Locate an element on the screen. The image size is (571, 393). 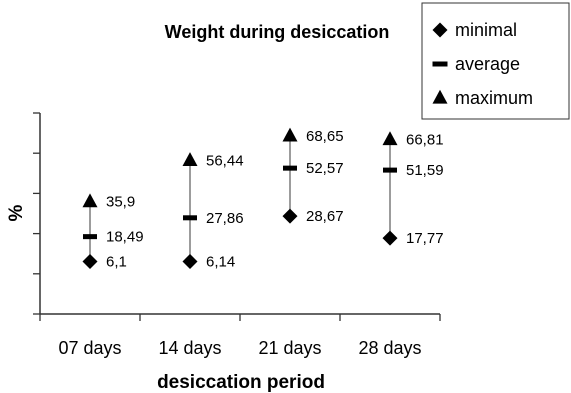
chart-title: Weight during desiccation is located at coordinates (277, 32).